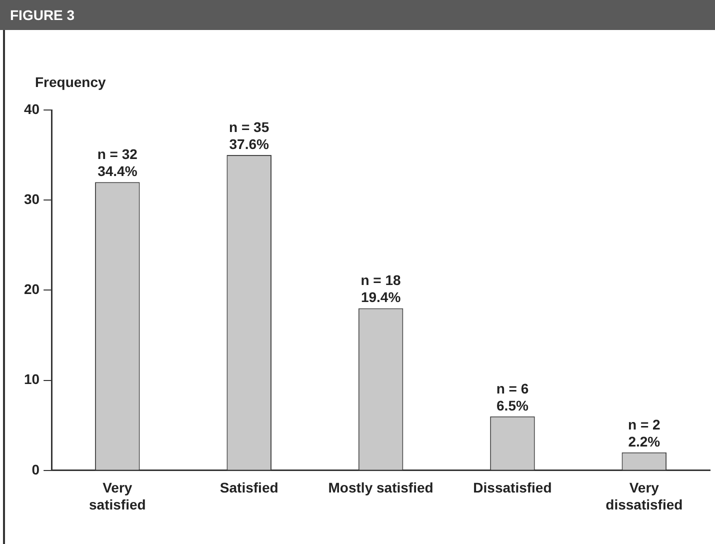 This screenshot has height=544, width=715. I want to click on data-label: n = 32 34.4%, so click(117, 163).